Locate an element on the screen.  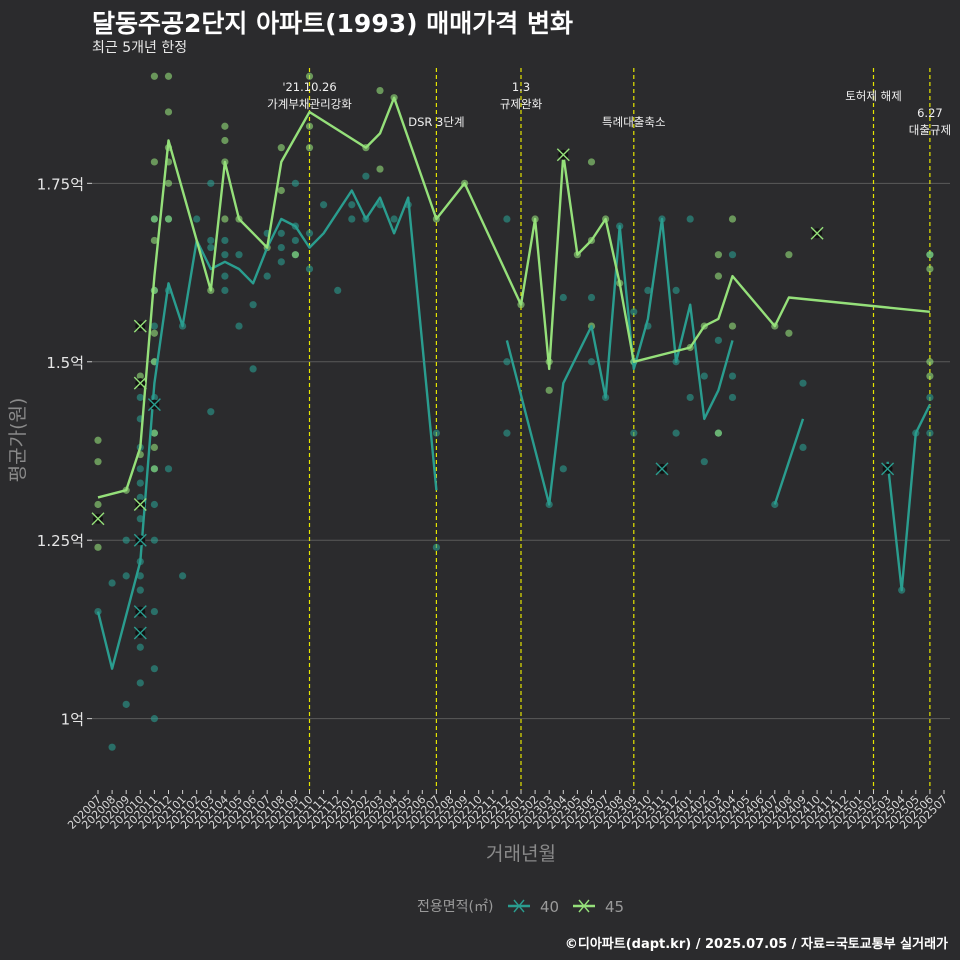
y-axis: 1억 1.25억 1.5억 1.75억 is located at coordinates (64, 452).